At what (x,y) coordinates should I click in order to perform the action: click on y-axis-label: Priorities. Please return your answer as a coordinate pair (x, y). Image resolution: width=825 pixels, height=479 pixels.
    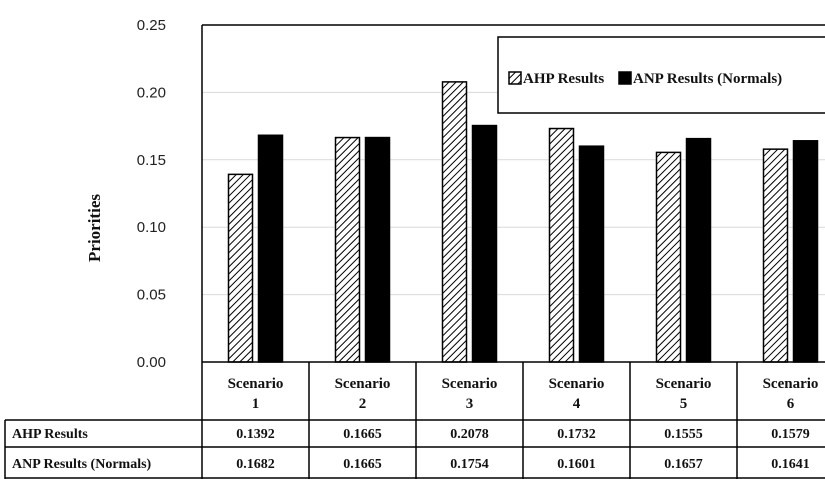
    Looking at the image, I should click on (94, 228).